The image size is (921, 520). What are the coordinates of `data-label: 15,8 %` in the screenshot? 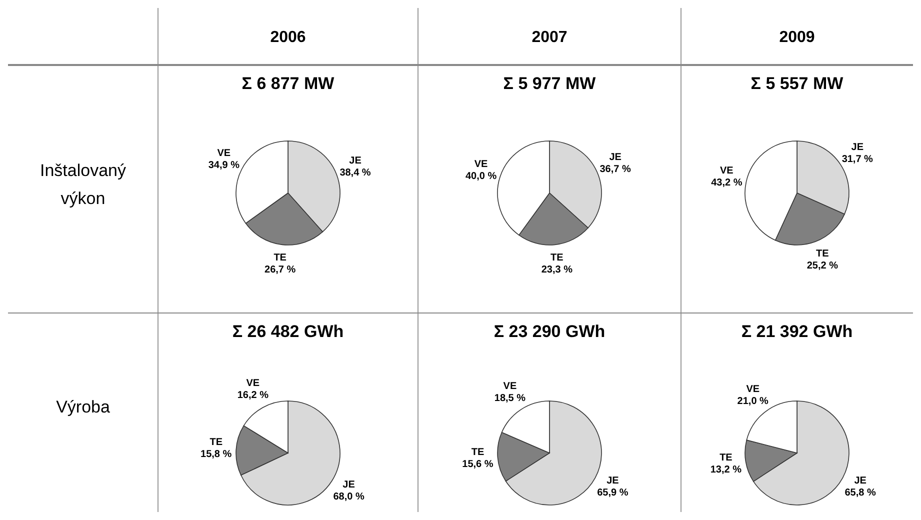 It's located at (216, 454).